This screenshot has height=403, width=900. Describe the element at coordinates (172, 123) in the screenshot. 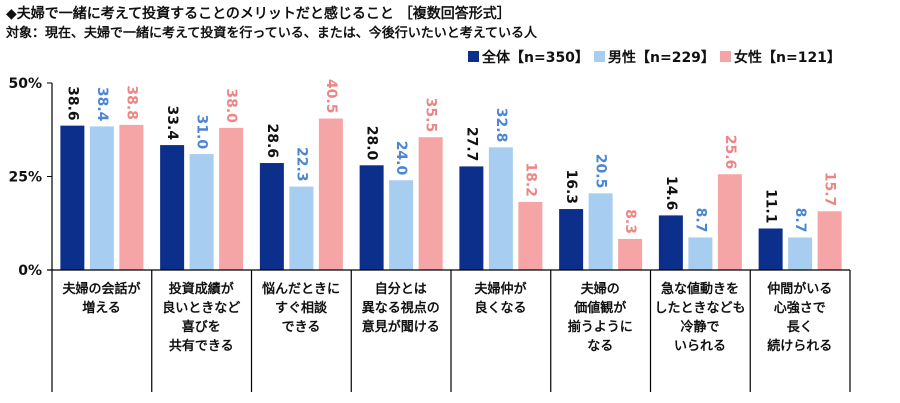

I see `data-label: 33.4` at that location.